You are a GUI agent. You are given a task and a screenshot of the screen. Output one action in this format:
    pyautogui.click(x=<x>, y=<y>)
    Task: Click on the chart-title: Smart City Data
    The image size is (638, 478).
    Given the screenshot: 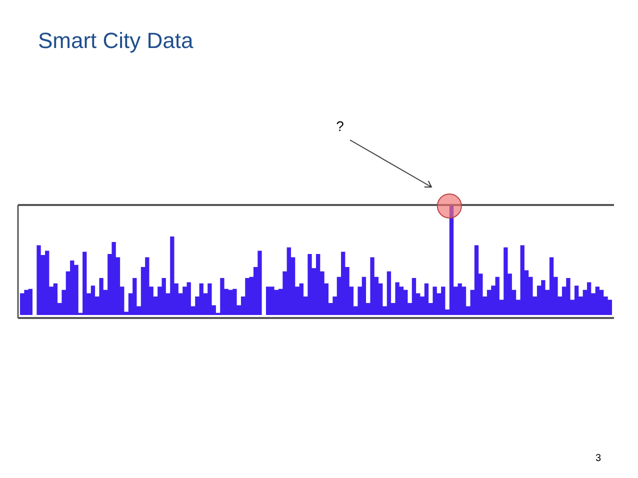 What is the action you would take?
    pyautogui.click(x=116, y=40)
    